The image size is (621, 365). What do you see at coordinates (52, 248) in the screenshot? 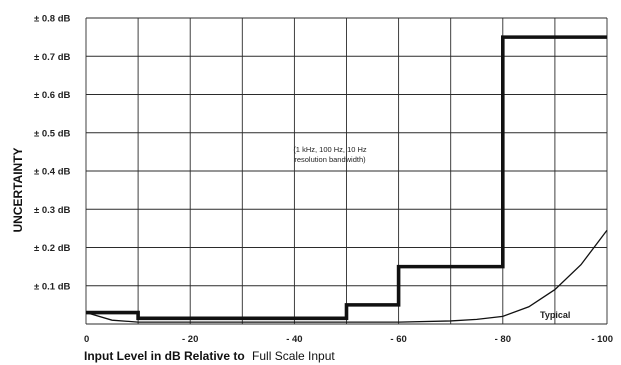
I see `y-tick-label: ± 0.2 dB` at bounding box center [52, 248].